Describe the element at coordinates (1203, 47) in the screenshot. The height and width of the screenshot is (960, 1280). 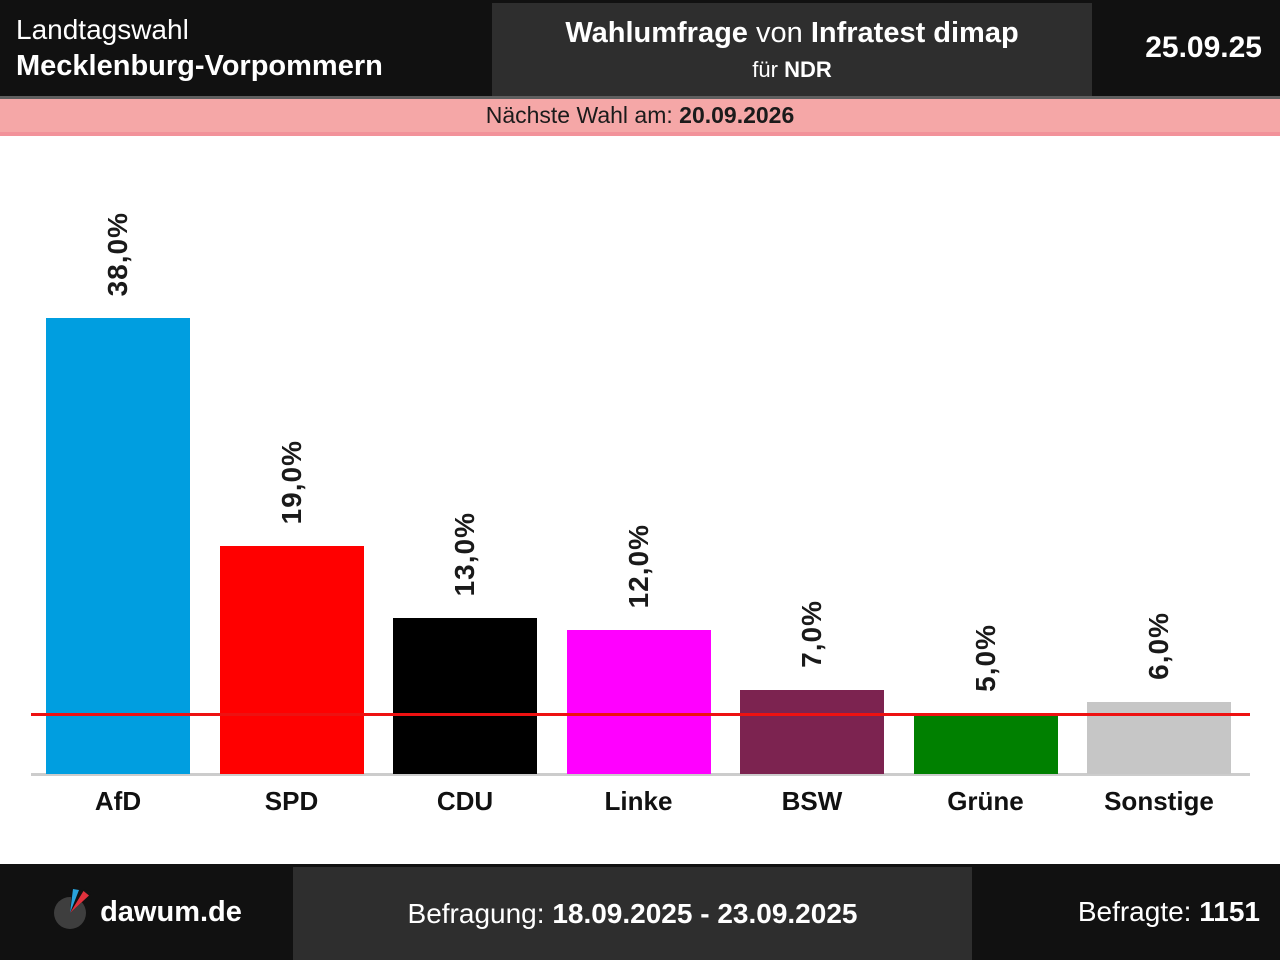
I see `publish-date: 25.09.25` at that location.